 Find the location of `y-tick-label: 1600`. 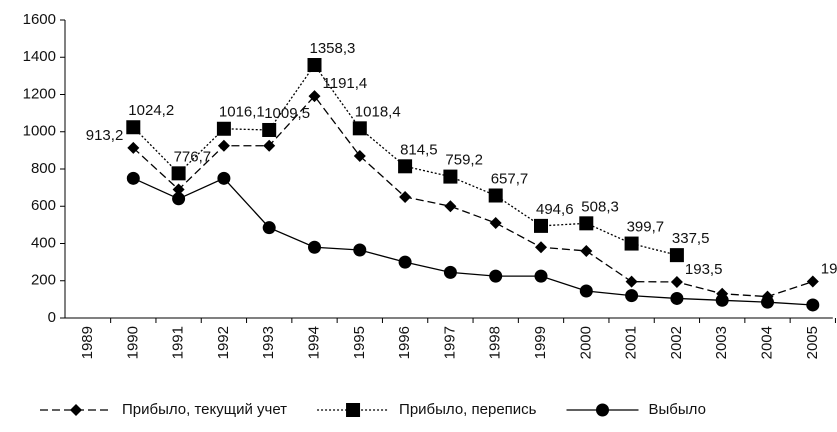

y-tick-label: 1600 is located at coordinates (39, 19).